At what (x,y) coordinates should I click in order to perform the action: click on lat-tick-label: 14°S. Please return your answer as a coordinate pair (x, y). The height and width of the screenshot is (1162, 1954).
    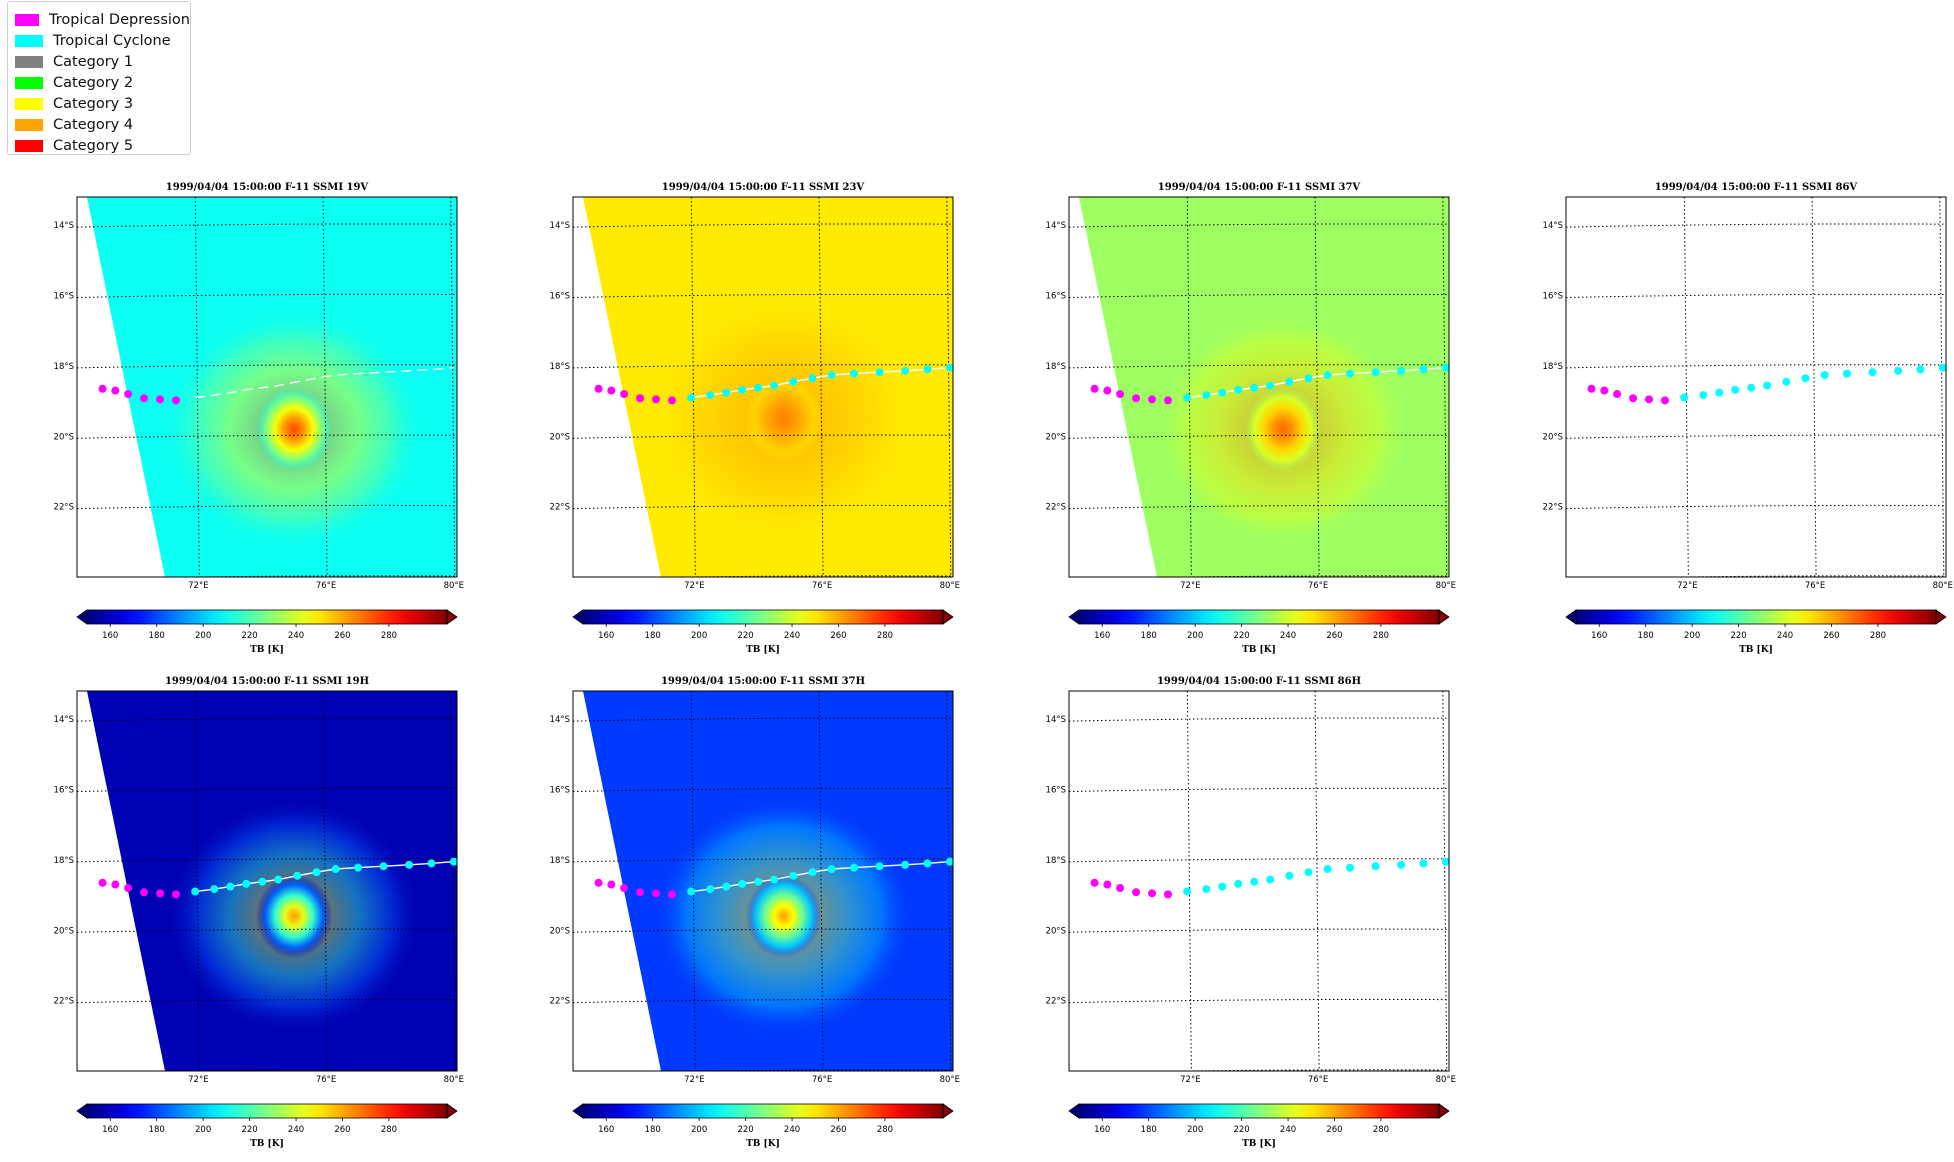
    Looking at the image, I should click on (64, 226).